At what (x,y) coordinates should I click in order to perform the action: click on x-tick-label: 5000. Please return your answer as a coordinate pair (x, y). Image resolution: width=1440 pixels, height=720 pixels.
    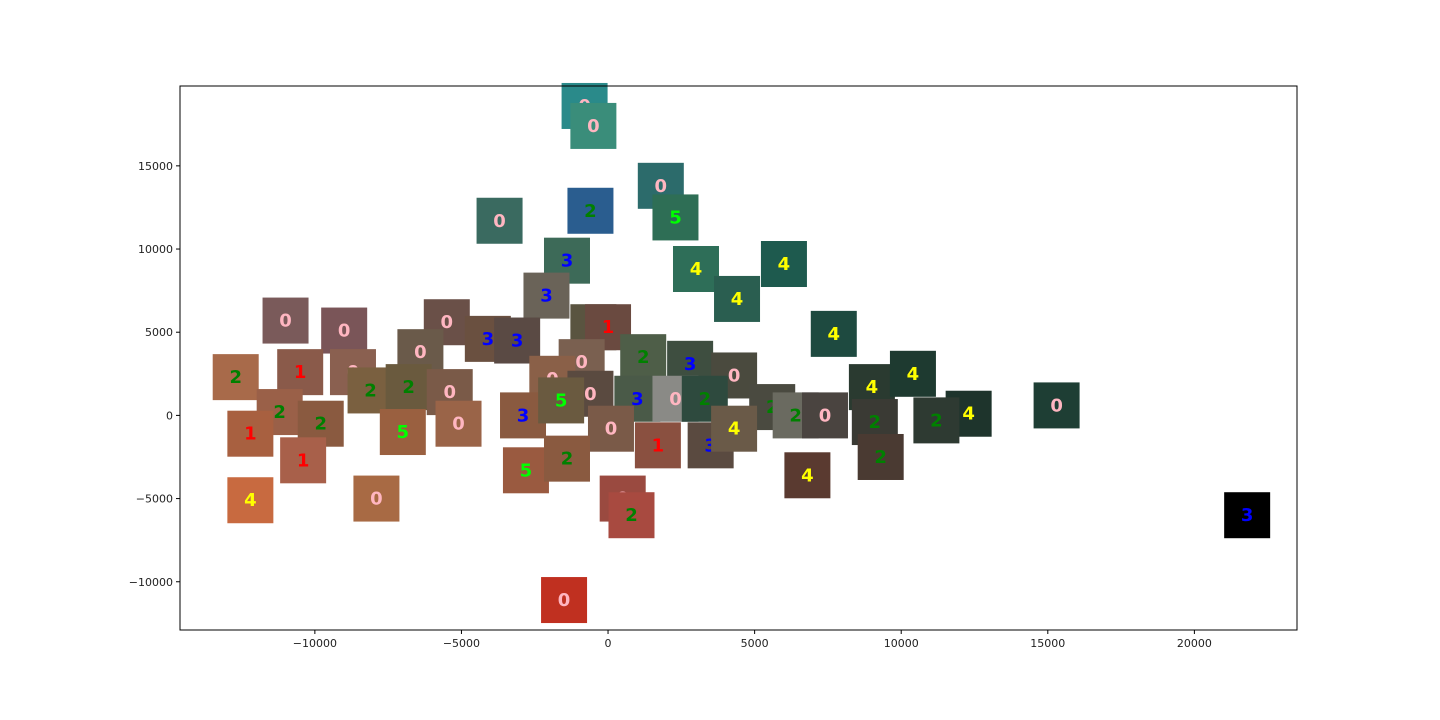
    Looking at the image, I should click on (755, 643).